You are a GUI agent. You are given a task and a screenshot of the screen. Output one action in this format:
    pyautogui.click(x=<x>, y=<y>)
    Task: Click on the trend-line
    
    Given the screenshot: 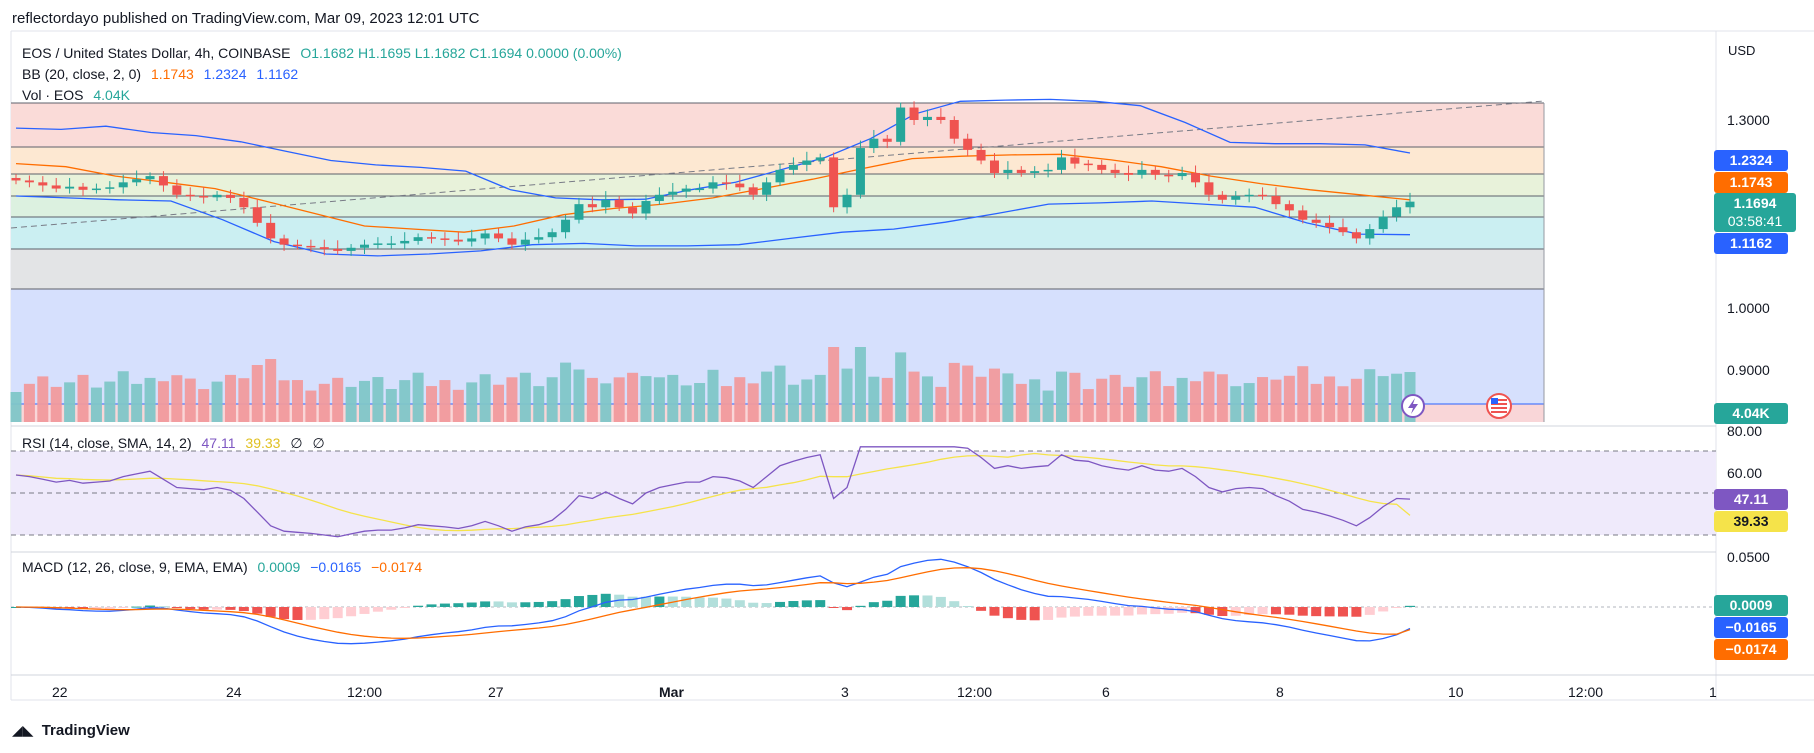 What is the action you would take?
    pyautogui.click(x=777, y=164)
    